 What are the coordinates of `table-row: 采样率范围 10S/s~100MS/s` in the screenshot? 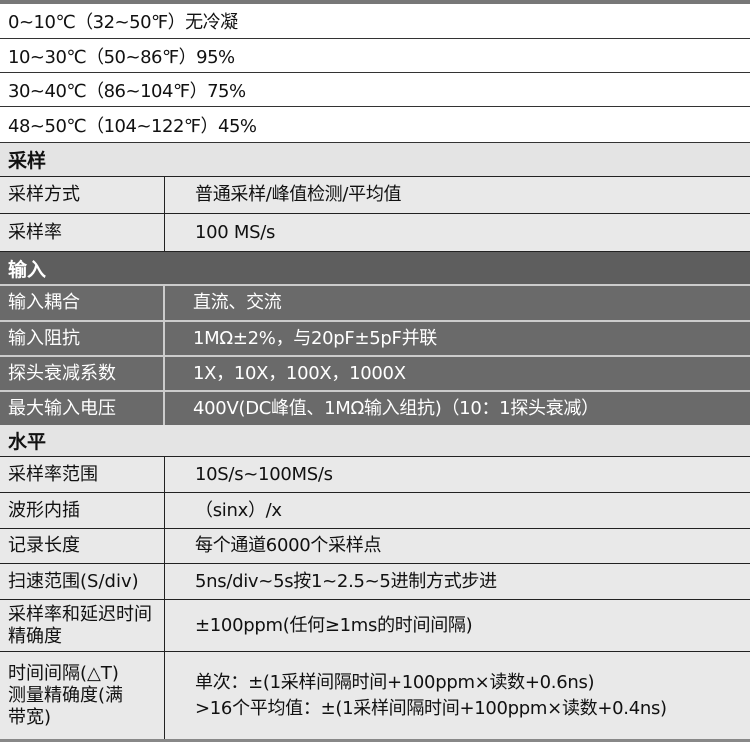 It's located at (375, 475).